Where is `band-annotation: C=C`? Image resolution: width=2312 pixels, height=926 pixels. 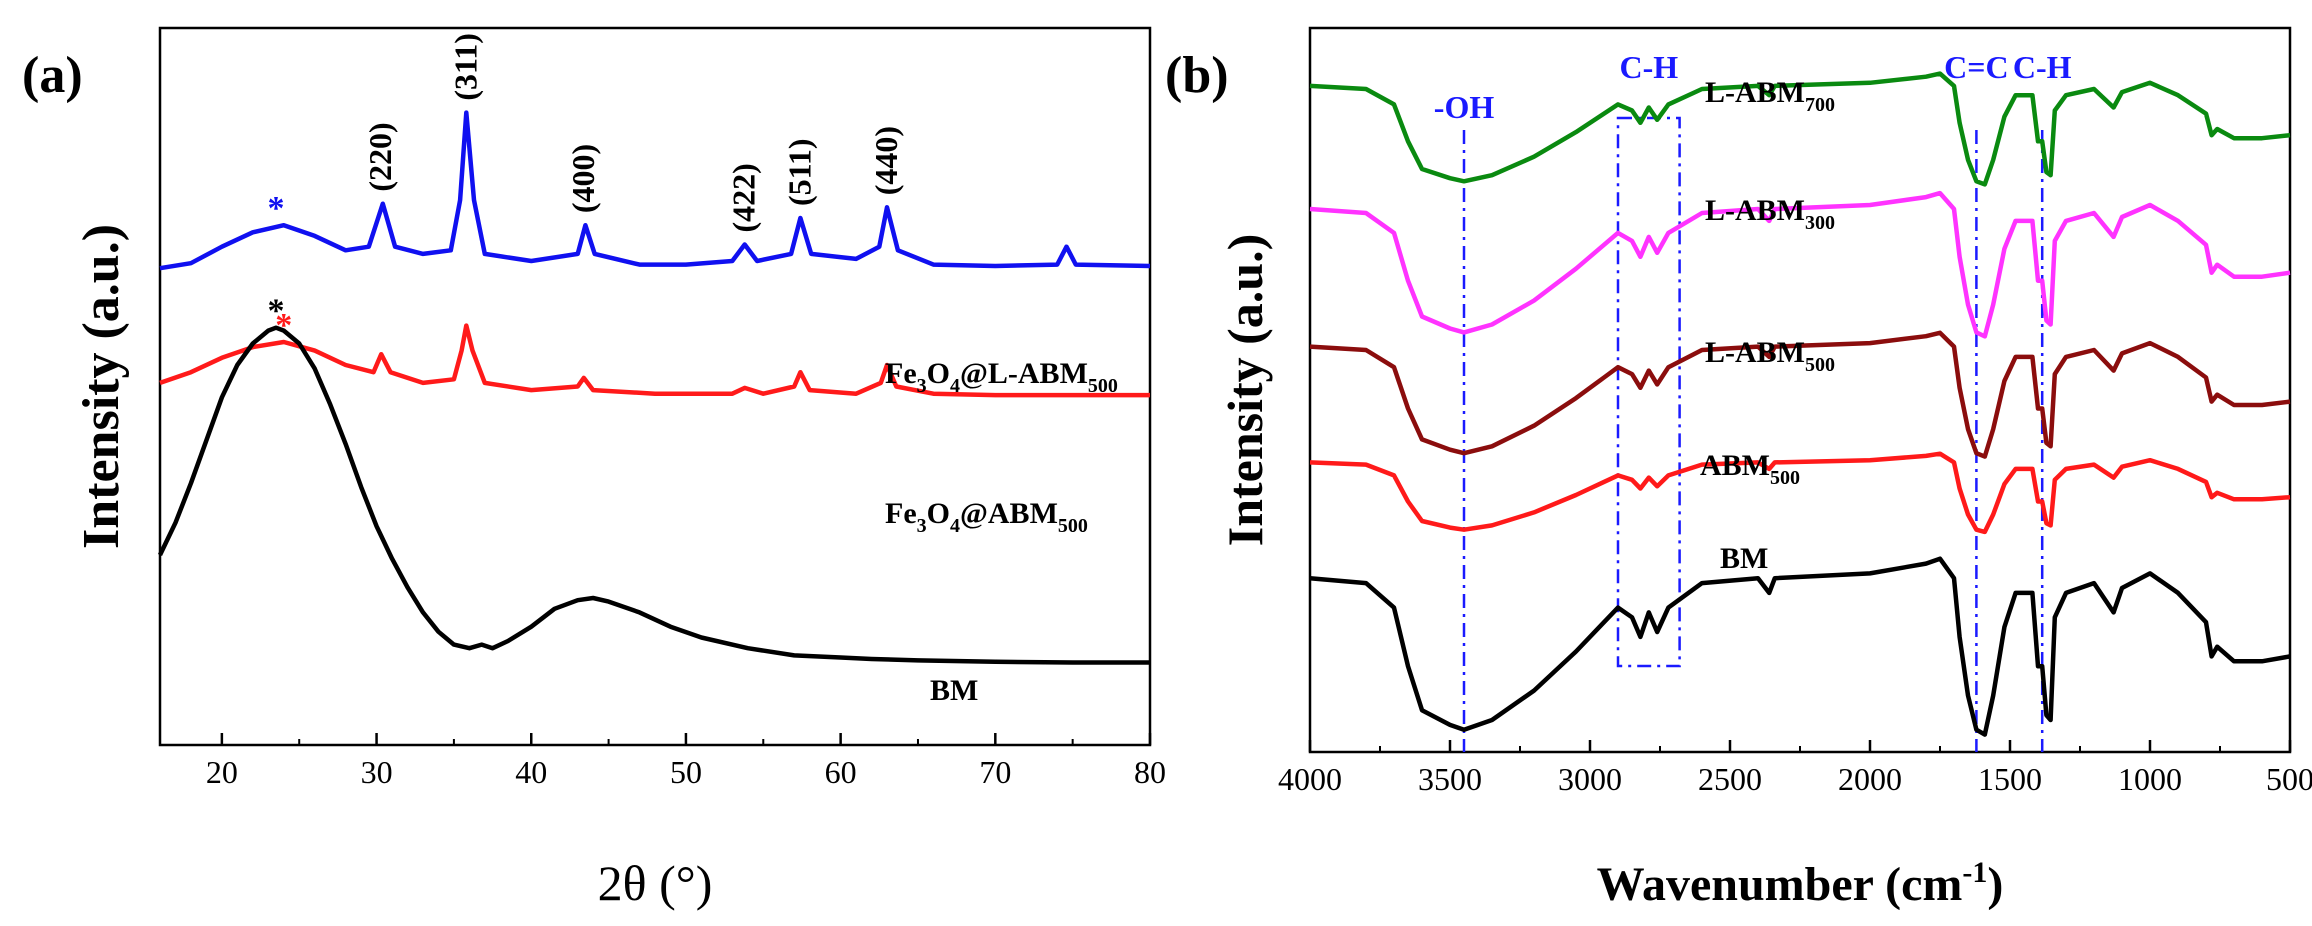 band-annotation: C=C is located at coordinates (1976, 67).